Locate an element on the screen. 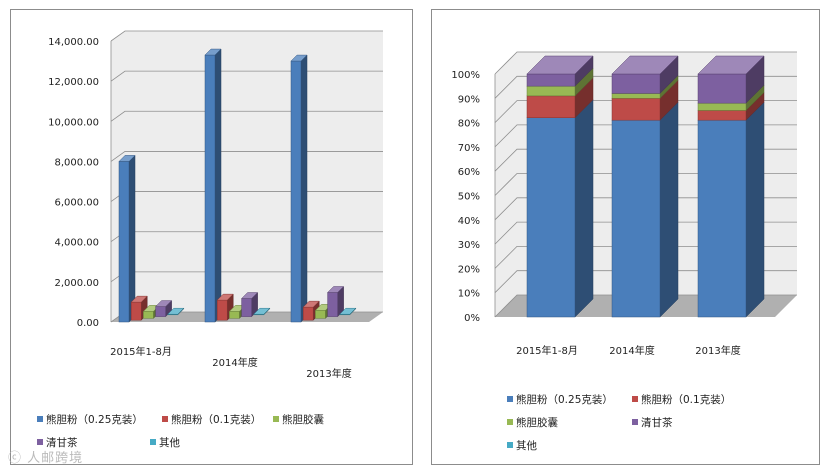 This screenshot has width=829, height=472. y-tick-label: 100% is located at coordinates (465, 75).